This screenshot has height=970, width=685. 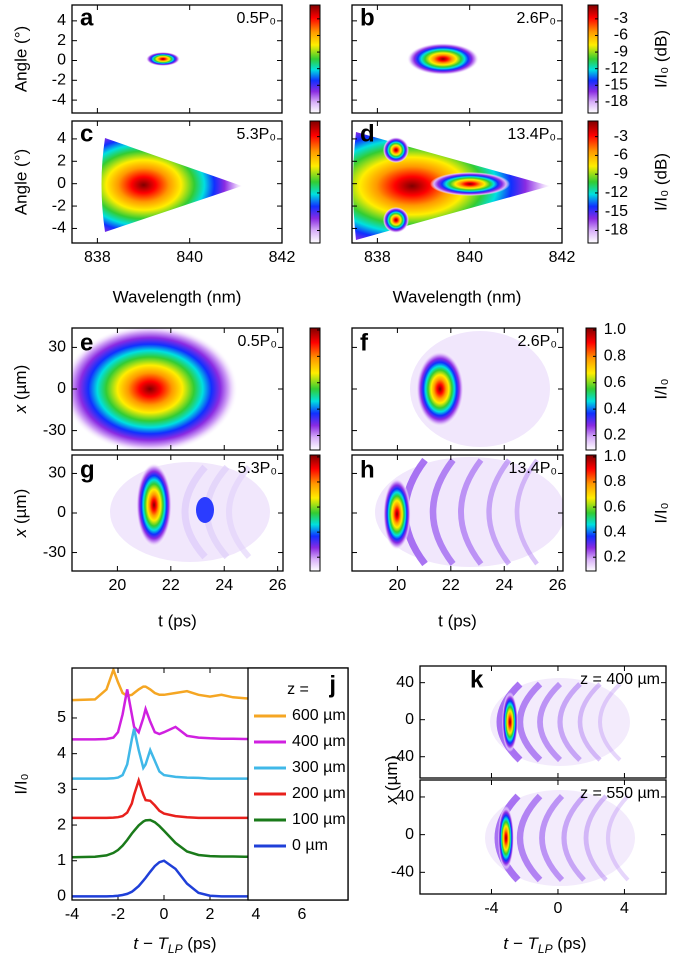 I want to click on x-tick-label: 840, so click(x=189, y=257).